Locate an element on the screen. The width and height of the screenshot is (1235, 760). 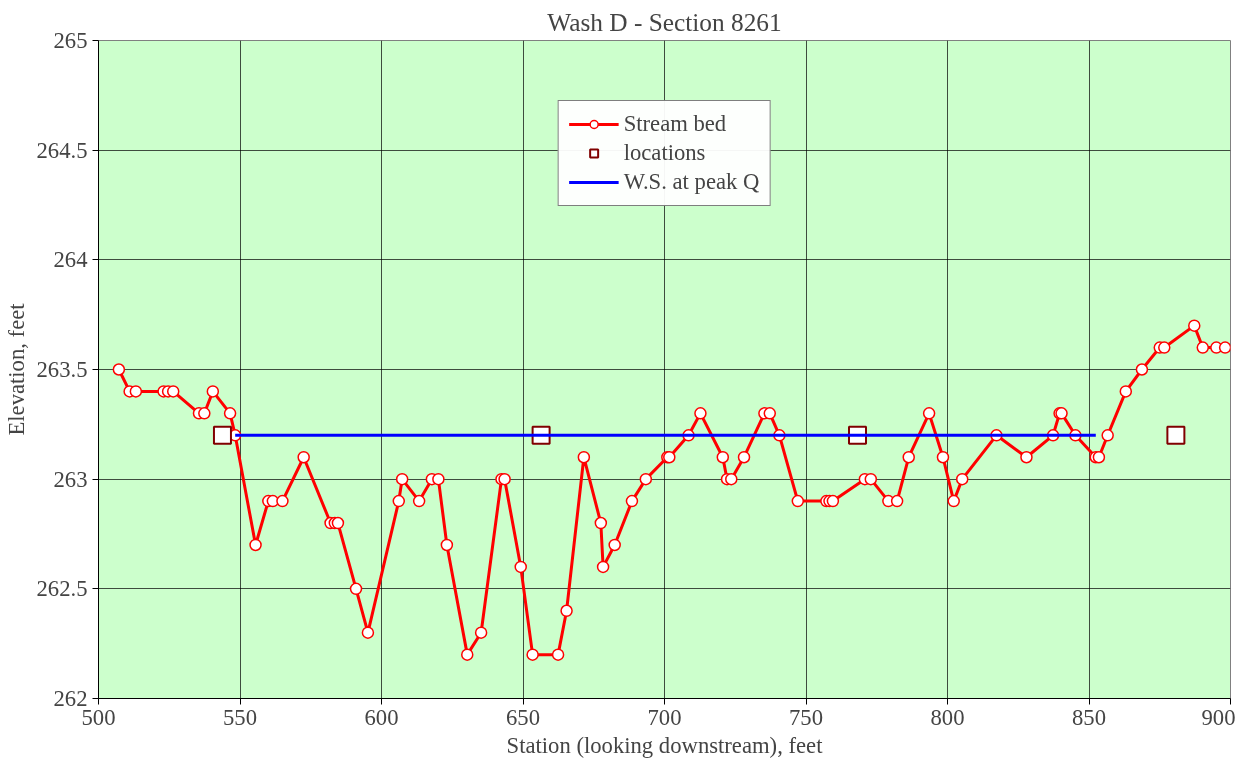
y-tick-label: 264 is located at coordinates (70, 260).